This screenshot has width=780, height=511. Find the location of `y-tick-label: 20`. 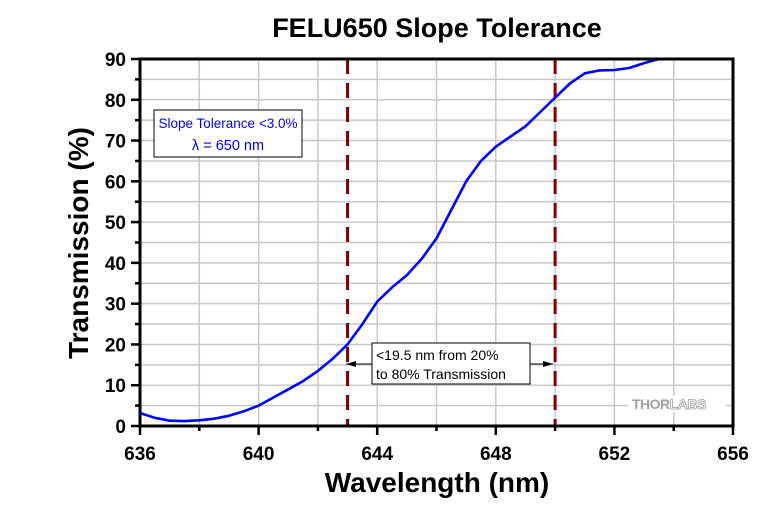

y-tick-label: 20 is located at coordinates (115, 345).